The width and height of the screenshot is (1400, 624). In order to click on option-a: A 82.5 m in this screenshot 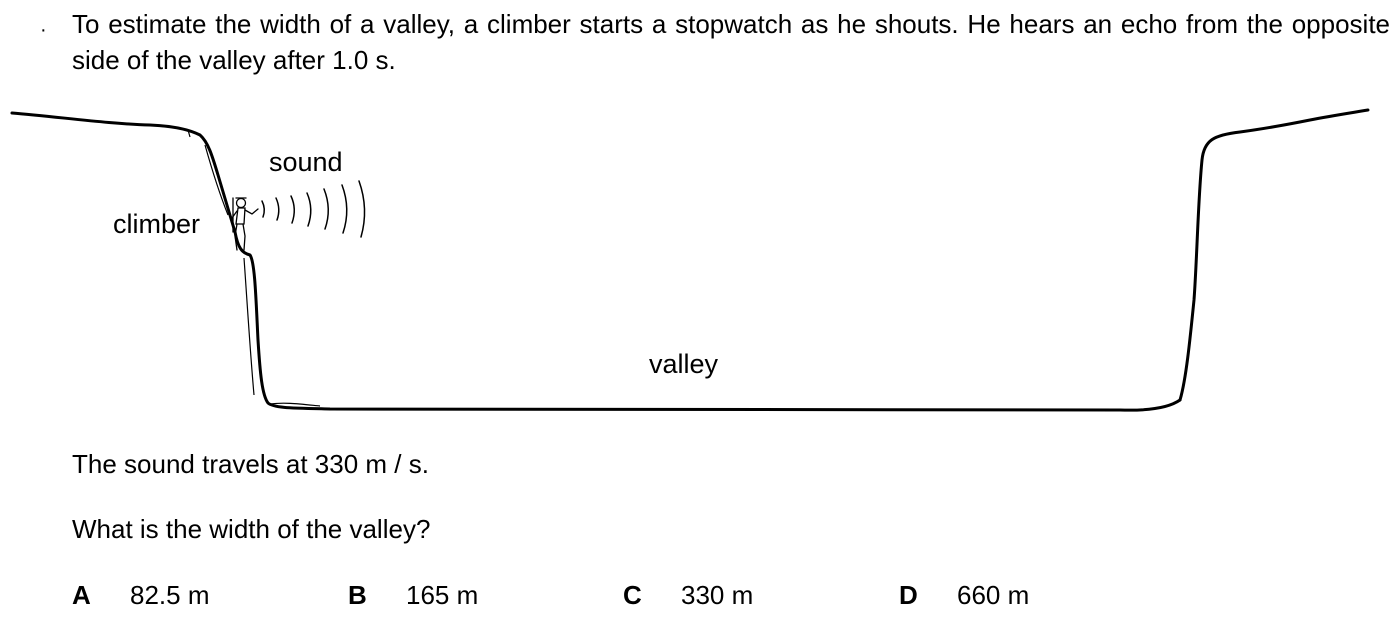, I will do `click(141, 595)`.